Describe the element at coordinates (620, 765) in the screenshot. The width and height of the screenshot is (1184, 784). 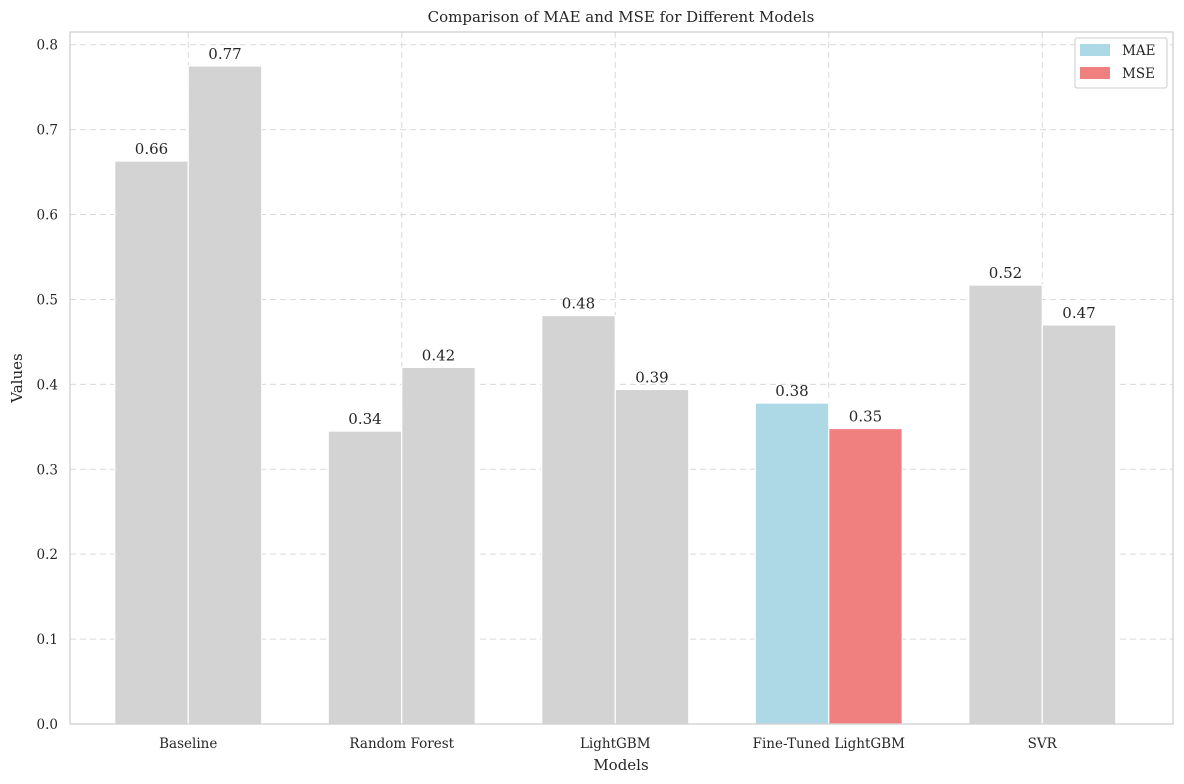
I see `x-axis-label: Models` at that location.